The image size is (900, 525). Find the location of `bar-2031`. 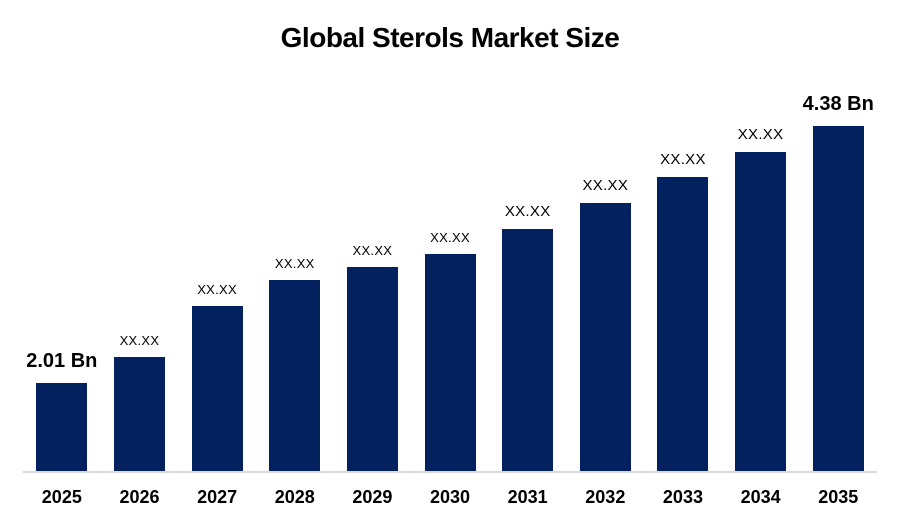

bar-2031 is located at coordinates (528, 350).